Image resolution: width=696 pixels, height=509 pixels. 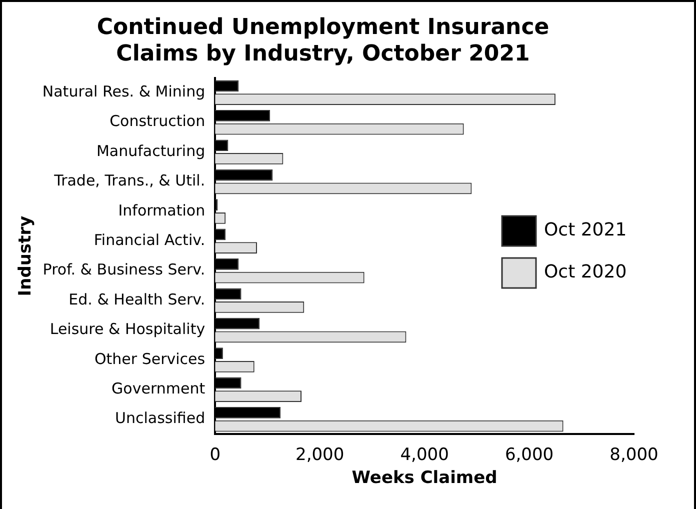 I want to click on y-tick-label: Construction, so click(x=158, y=121).